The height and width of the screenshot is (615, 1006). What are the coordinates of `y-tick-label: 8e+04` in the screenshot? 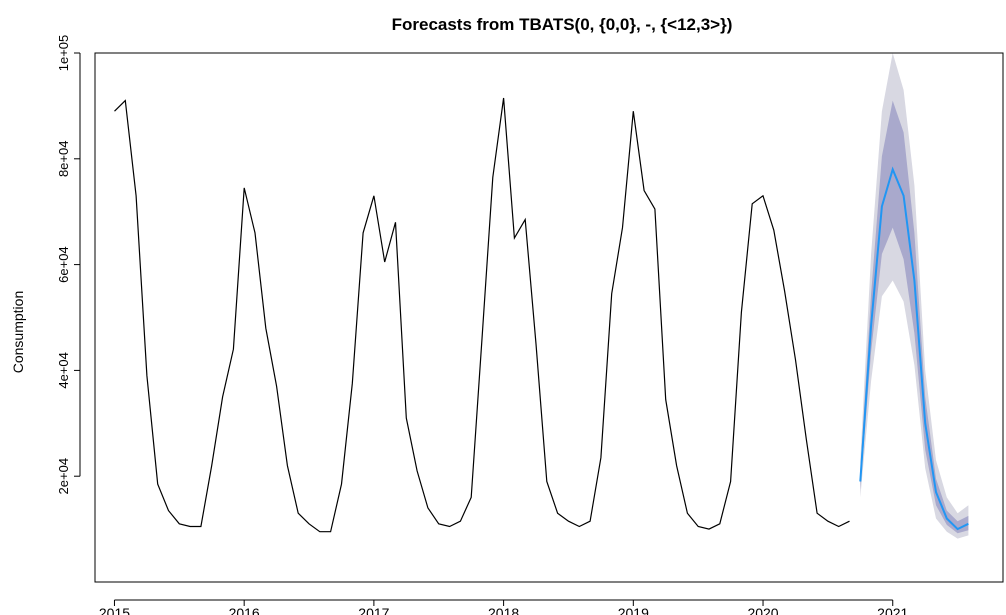 It's located at (63, 159).